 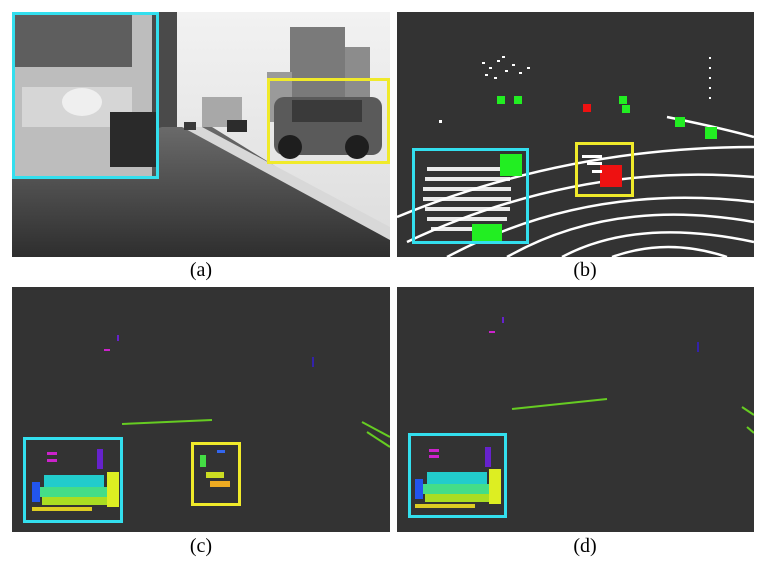 I want to click on scattered-points, so click(x=575, y=89).